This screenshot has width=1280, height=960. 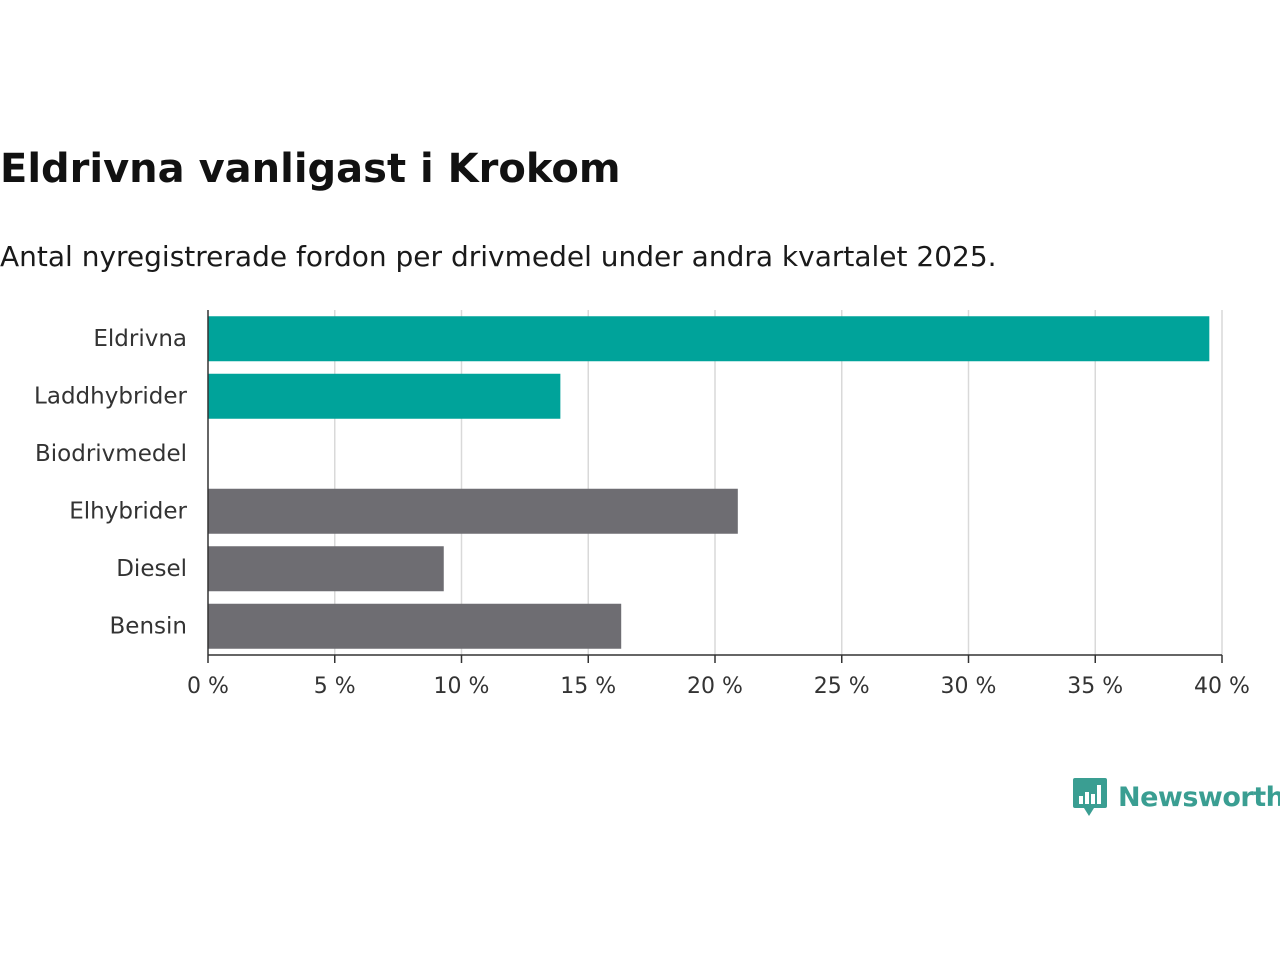 What do you see at coordinates (310, 169) in the screenshot?
I see `chart-title: Eldrivna vanligast i Krokom` at bounding box center [310, 169].